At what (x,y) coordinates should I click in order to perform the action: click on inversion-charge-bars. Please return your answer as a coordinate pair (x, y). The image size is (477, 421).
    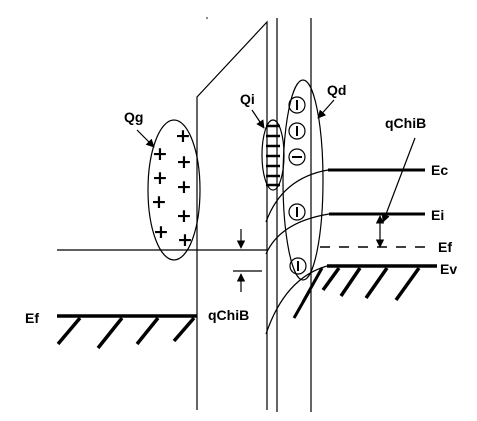
    Looking at the image, I should click on (273, 155).